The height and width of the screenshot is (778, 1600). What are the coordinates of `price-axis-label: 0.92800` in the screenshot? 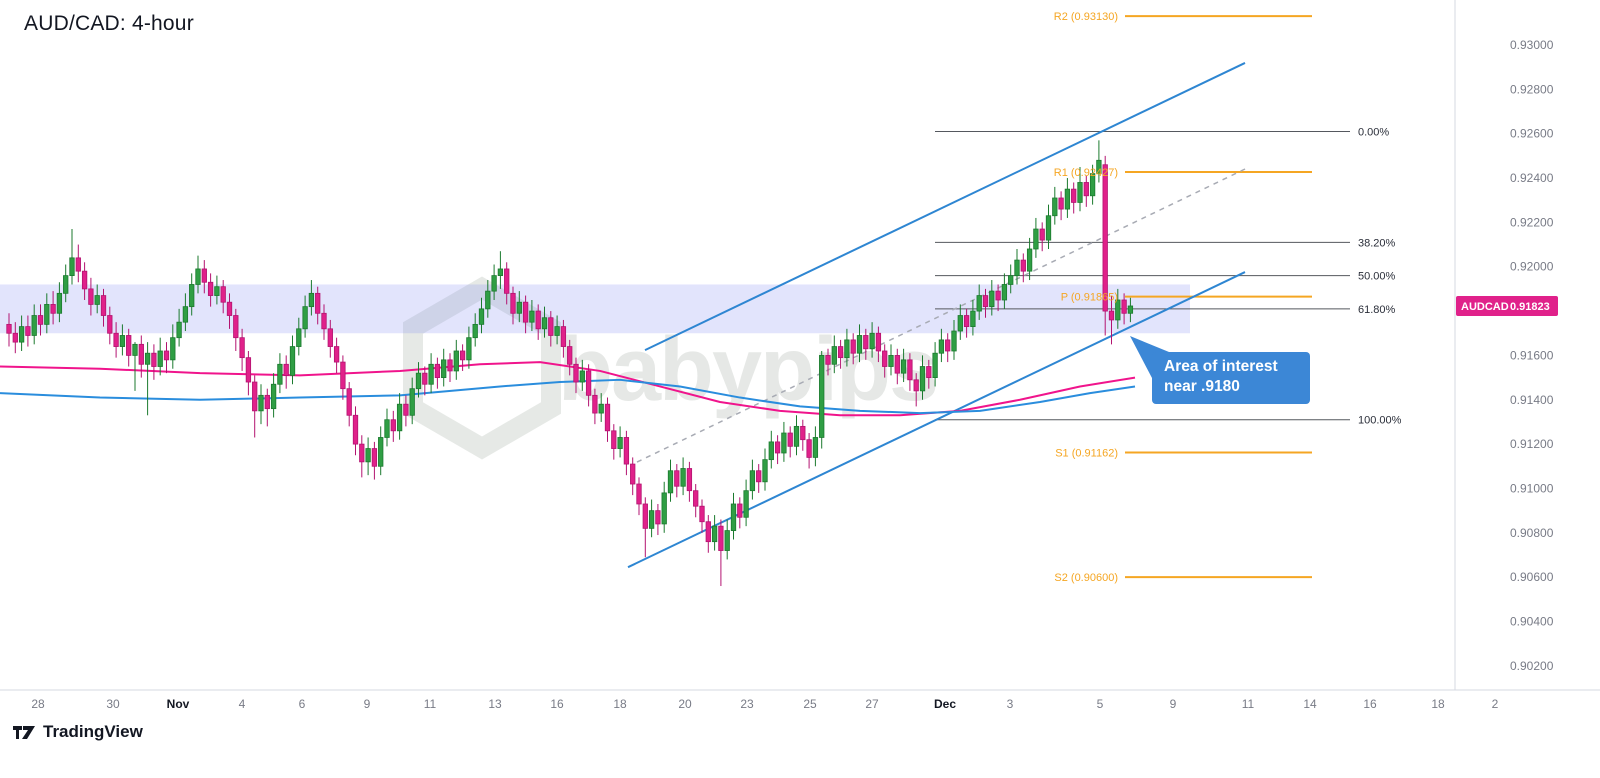 It's located at (1532, 89).